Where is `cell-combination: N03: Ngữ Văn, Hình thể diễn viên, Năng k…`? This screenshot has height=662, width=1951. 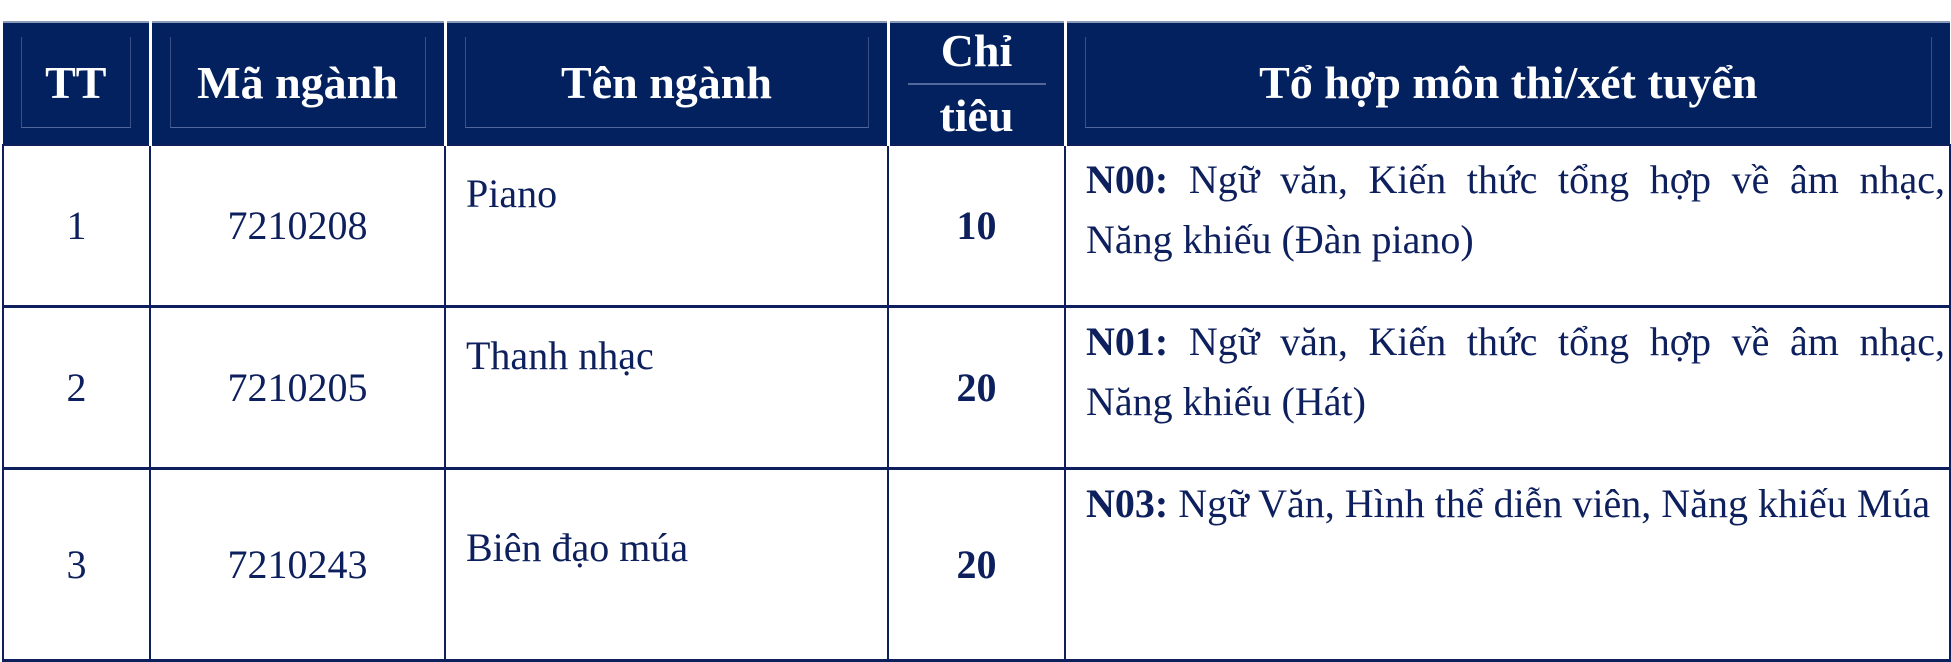
cell-combination: N03: Ngữ Văn, Hình thể diễn viên, Năng k… is located at coordinates (1507, 564).